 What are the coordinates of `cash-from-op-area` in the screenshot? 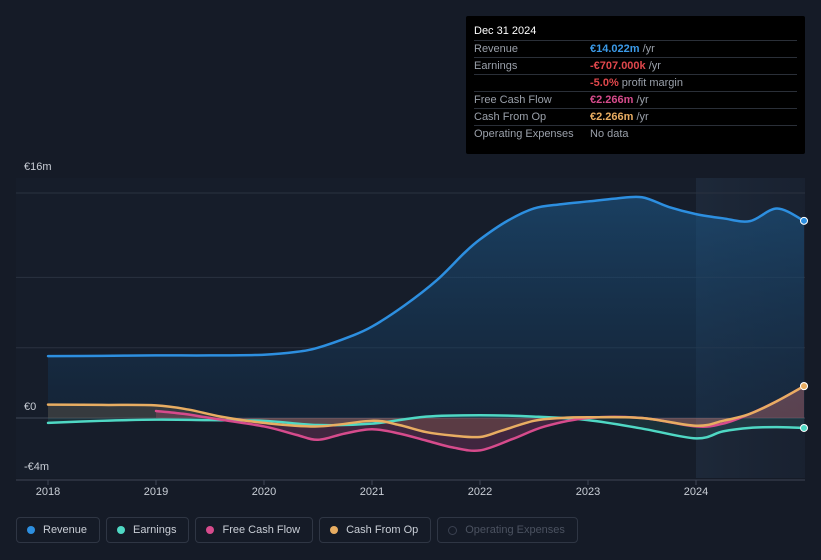 It's located at (426, 412).